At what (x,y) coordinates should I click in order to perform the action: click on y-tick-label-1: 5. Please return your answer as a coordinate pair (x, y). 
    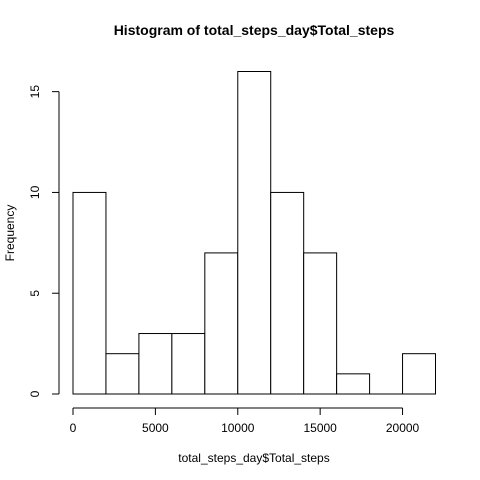
    Looking at the image, I should click on (35, 293).